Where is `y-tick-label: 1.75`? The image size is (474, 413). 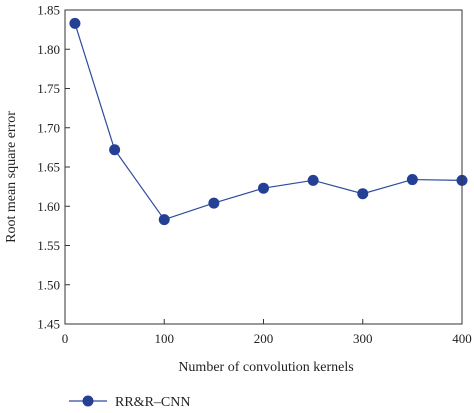
y-tick-label: 1.75 is located at coordinates (48, 88).